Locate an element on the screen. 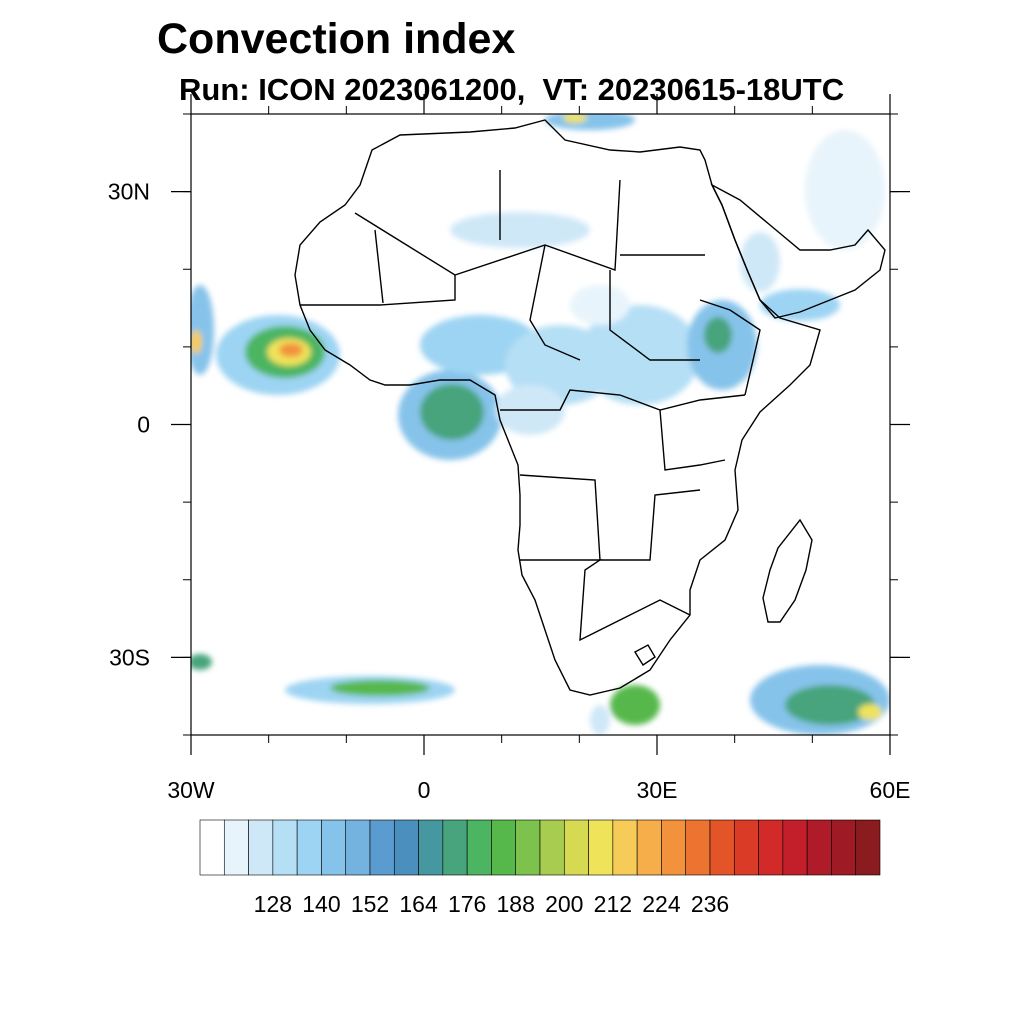 The height and width of the screenshot is (1024, 1024). map-title: Convection index is located at coordinates (336, 39).